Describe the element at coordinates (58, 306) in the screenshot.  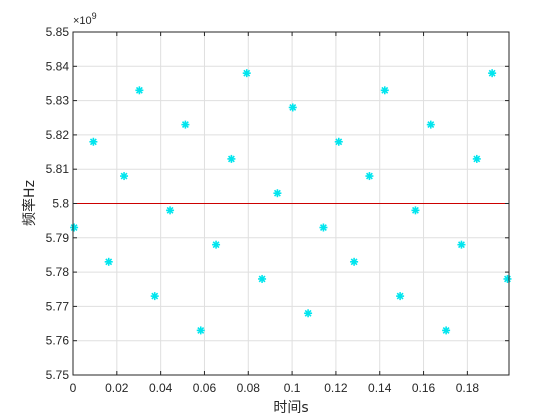
I see `y-tick-label: 5.77` at that location.